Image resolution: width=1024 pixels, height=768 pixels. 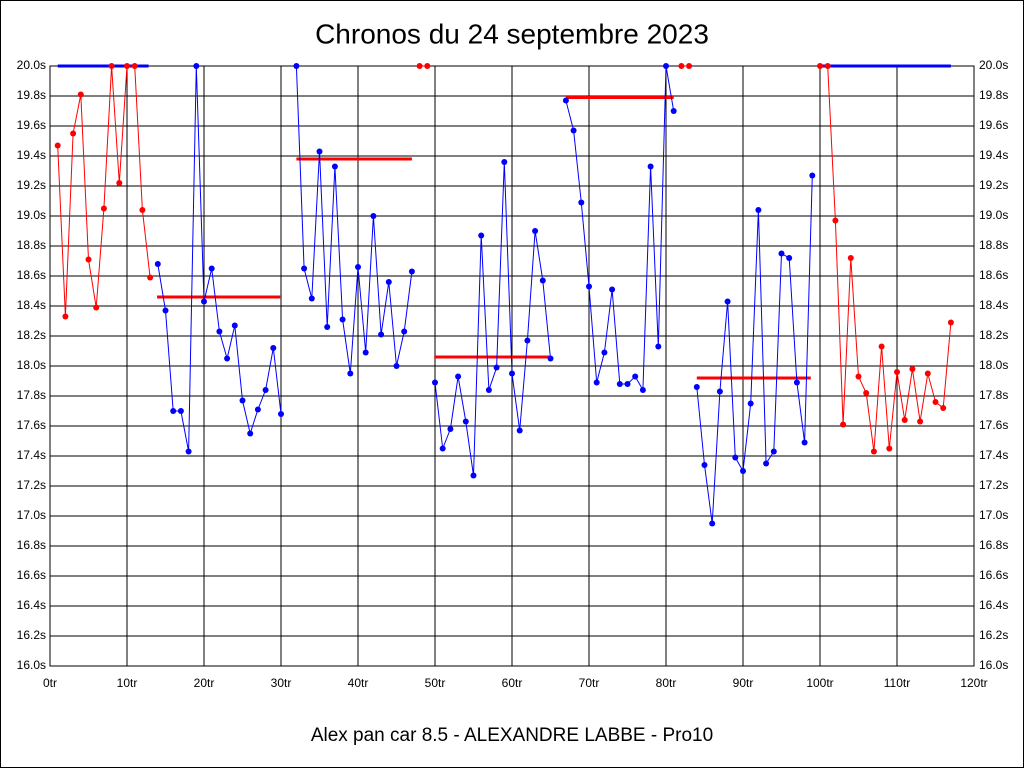 What do you see at coordinates (819, 683) in the screenshot?
I see `x-tick-label: 100tr` at bounding box center [819, 683].